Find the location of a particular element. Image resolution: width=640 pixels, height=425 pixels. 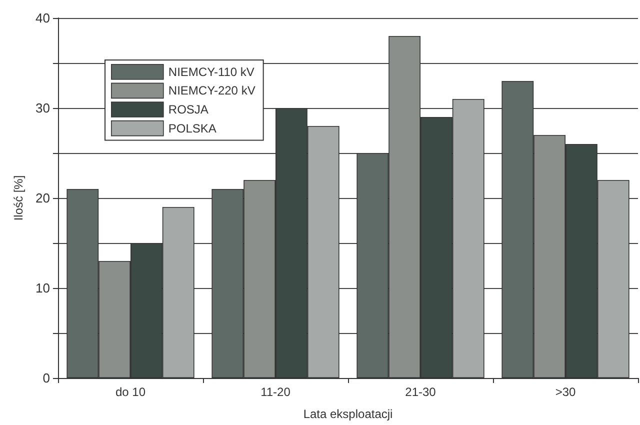

legend-label: POLSKA is located at coordinates (192, 128).